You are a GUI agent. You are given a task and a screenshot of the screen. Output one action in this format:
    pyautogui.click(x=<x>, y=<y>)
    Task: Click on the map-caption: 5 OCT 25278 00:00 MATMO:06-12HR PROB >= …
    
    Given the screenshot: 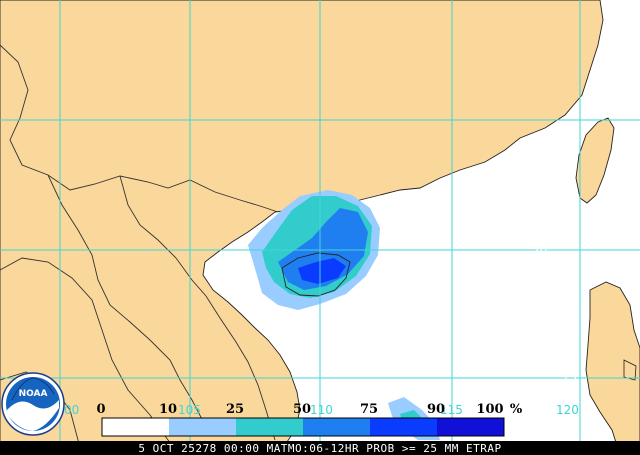 What is the action you would take?
    pyautogui.click(x=319, y=448)
    